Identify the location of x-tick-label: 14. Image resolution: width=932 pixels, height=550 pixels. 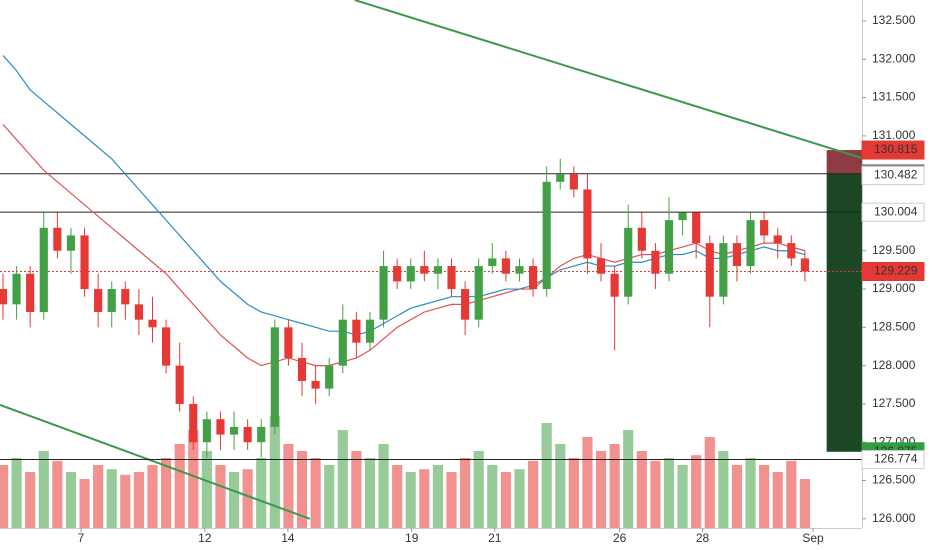
(288, 538).